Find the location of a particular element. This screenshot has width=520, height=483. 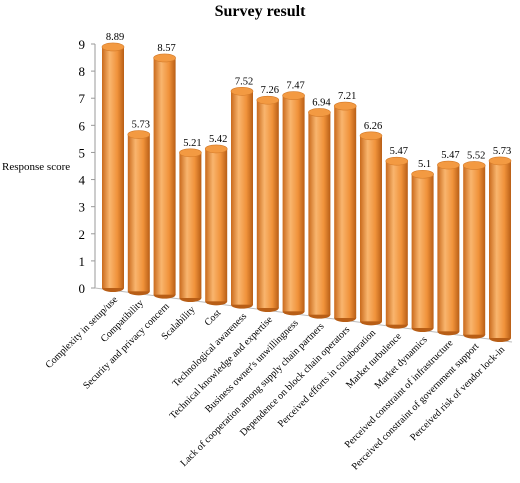

y-tick-label: 2 is located at coordinates (82, 234).